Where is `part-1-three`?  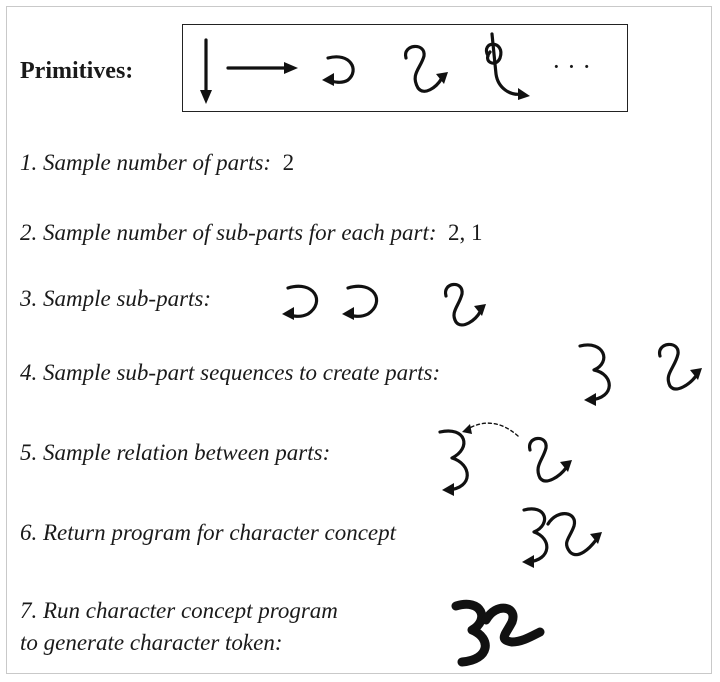
part-1-three is located at coordinates (594, 374).